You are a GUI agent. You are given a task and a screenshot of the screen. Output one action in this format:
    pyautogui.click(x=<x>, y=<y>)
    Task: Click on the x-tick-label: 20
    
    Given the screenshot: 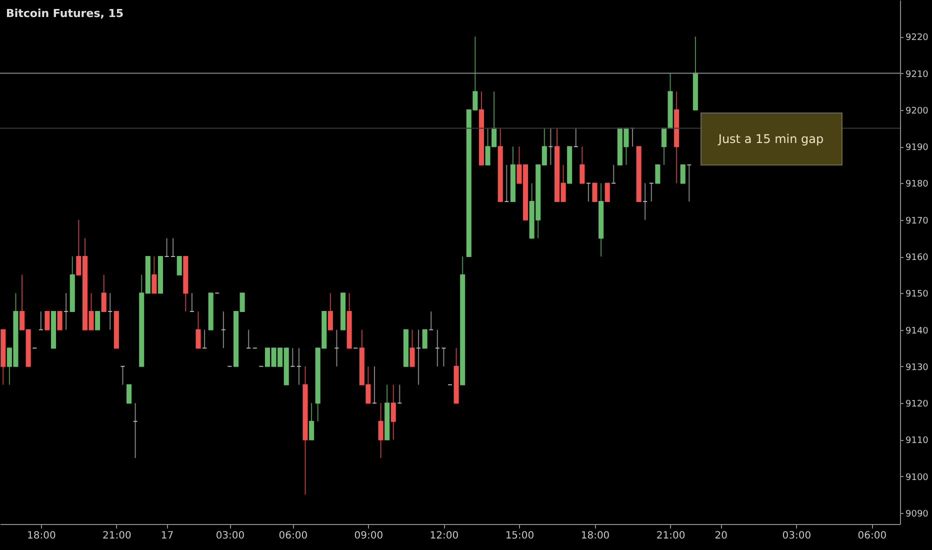 What is the action you would take?
    pyautogui.click(x=721, y=536)
    